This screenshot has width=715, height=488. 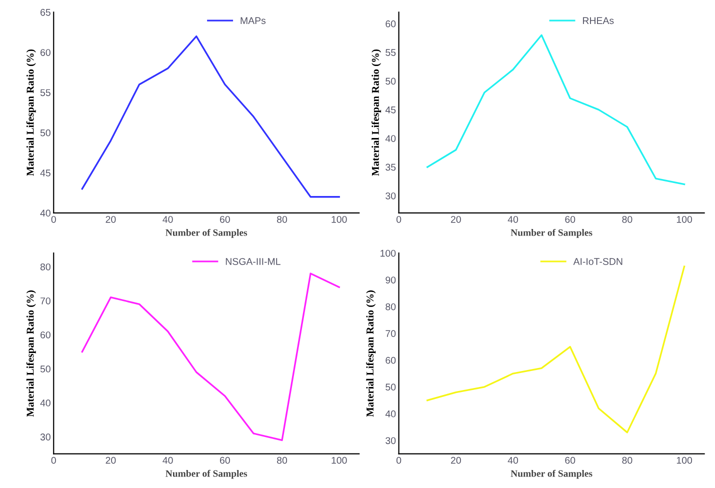 I want to click on y-tick-label: 35, so click(x=391, y=167).